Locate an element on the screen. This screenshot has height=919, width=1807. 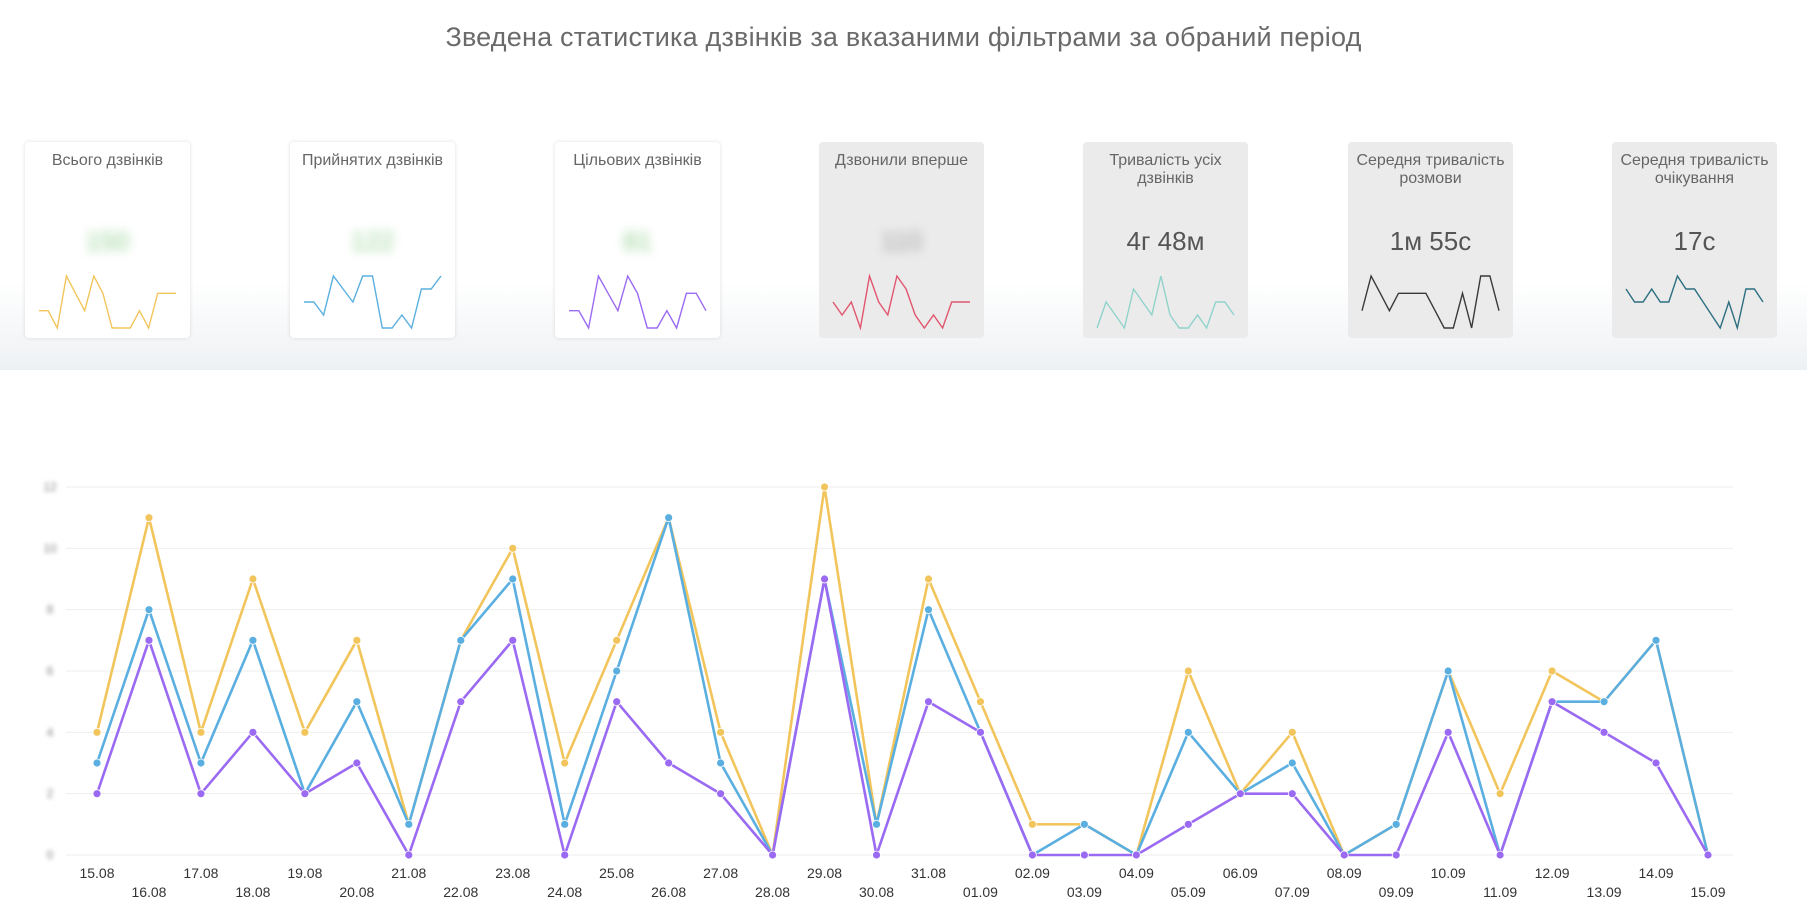
card-total: Всього дзвінків 150 is located at coordinates (107, 240).